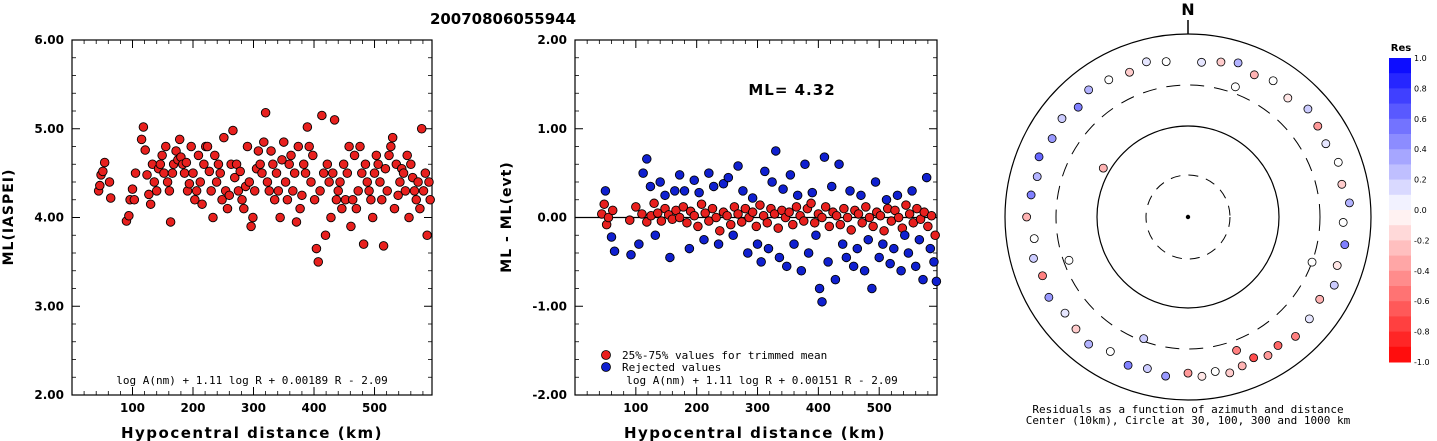 The width and height of the screenshot is (1437, 441). What do you see at coordinates (1422, 301) in the screenshot?
I see `colorbar-tick-label: -0.6` at bounding box center [1422, 301].